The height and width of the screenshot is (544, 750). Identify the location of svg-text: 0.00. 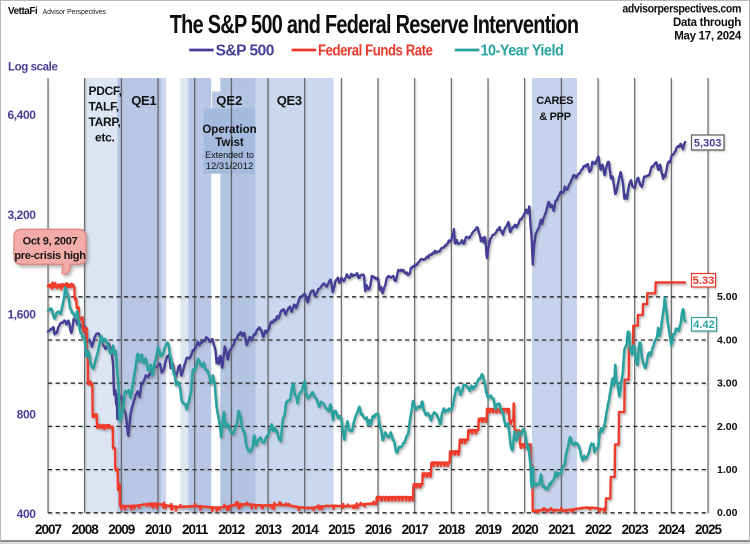
(727, 513).